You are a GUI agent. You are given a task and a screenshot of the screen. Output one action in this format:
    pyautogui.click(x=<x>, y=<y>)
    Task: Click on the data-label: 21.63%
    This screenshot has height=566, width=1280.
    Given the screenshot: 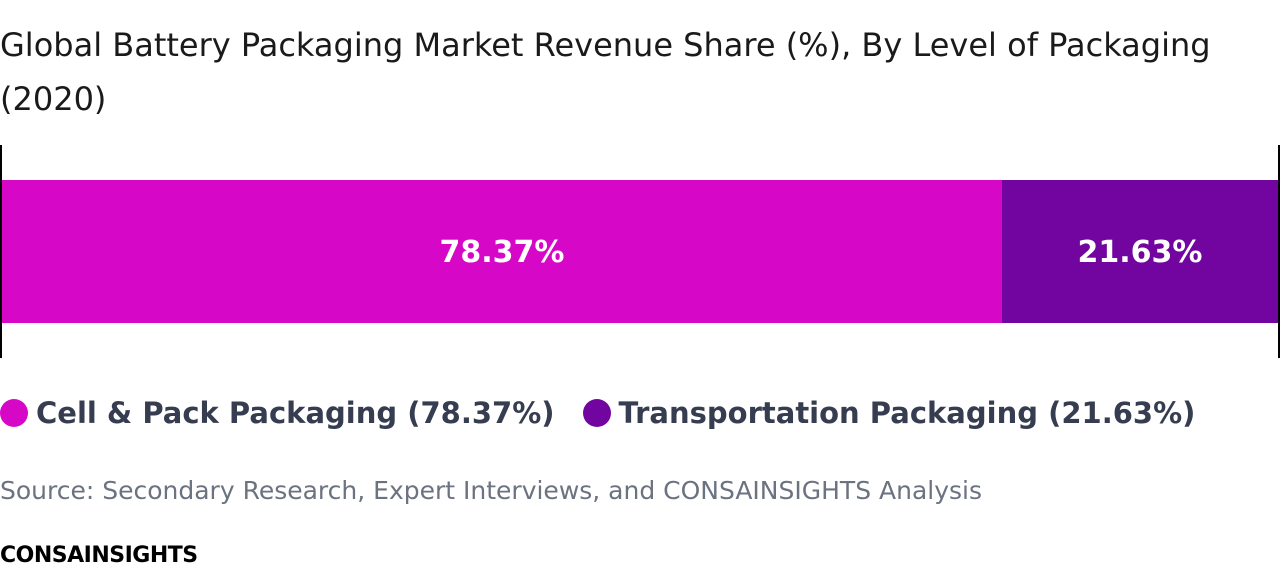 What is the action you would take?
    pyautogui.click(x=1140, y=252)
    